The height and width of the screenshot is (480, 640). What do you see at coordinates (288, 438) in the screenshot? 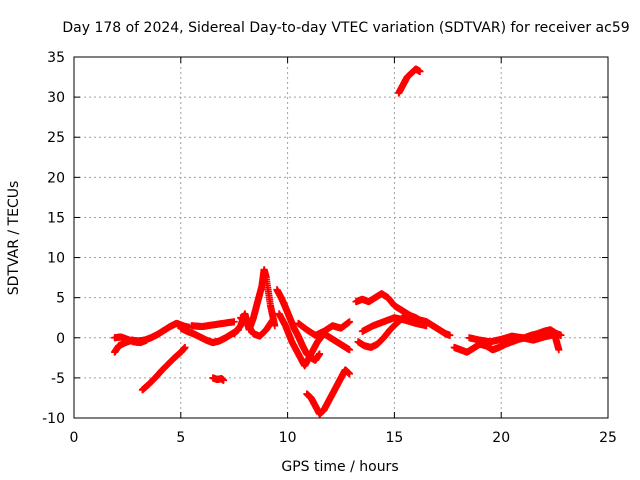
I see `x-tick-label: 10` at bounding box center [288, 438].